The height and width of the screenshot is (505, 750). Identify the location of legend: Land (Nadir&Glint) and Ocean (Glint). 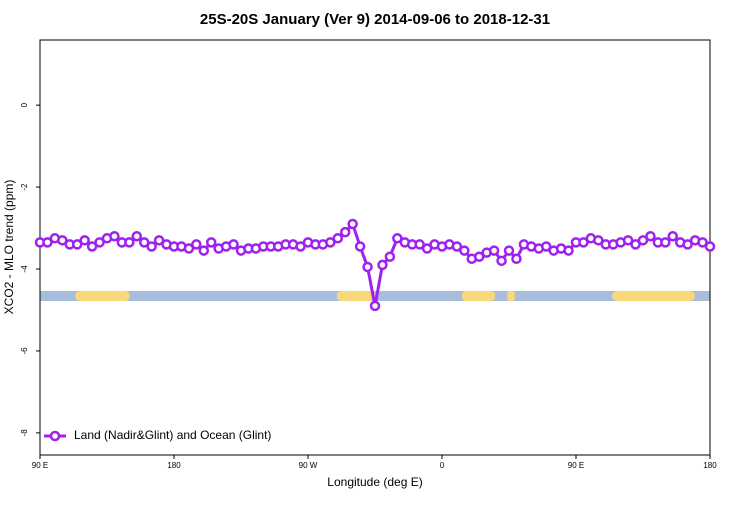
(157, 435).